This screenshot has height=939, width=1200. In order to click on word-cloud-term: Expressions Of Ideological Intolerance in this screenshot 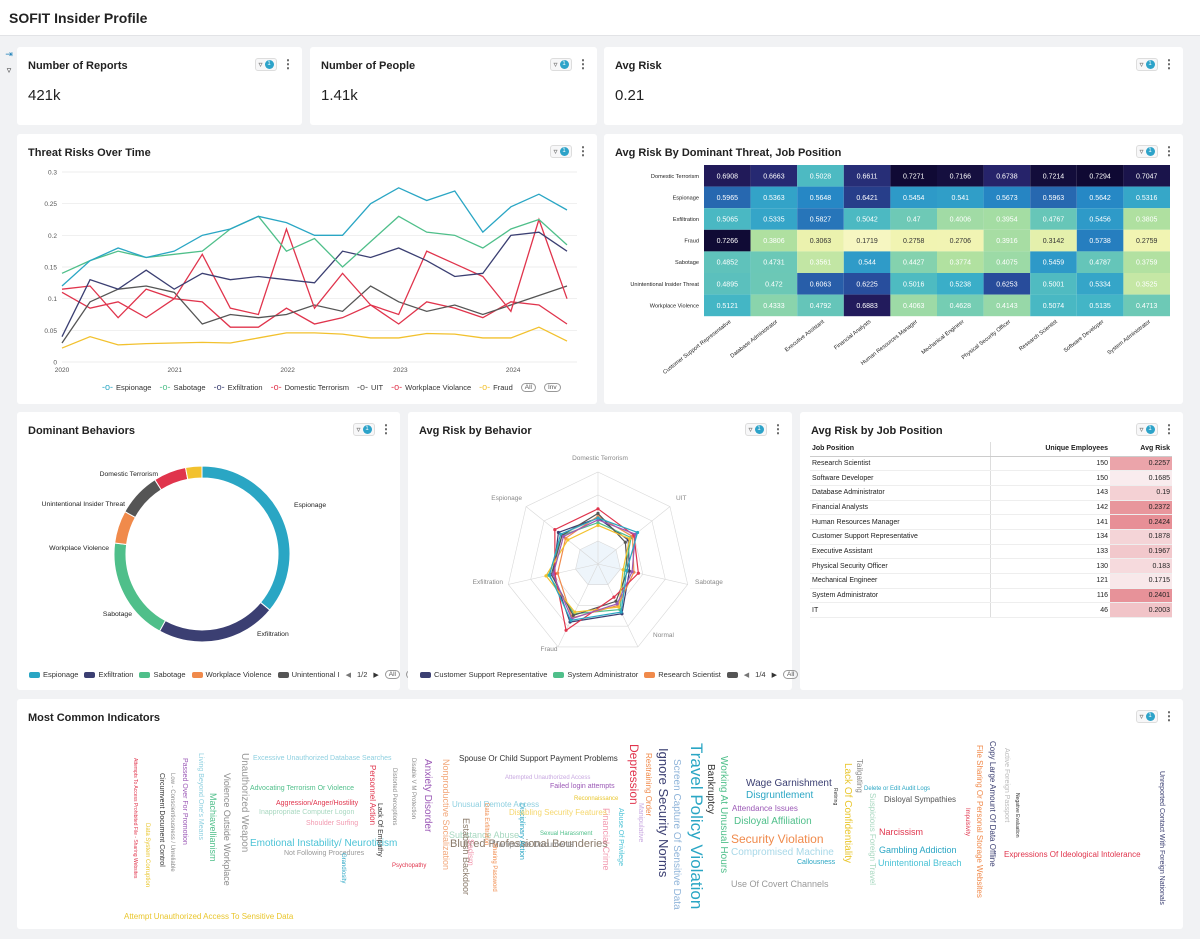, I will do `click(1072, 854)`.